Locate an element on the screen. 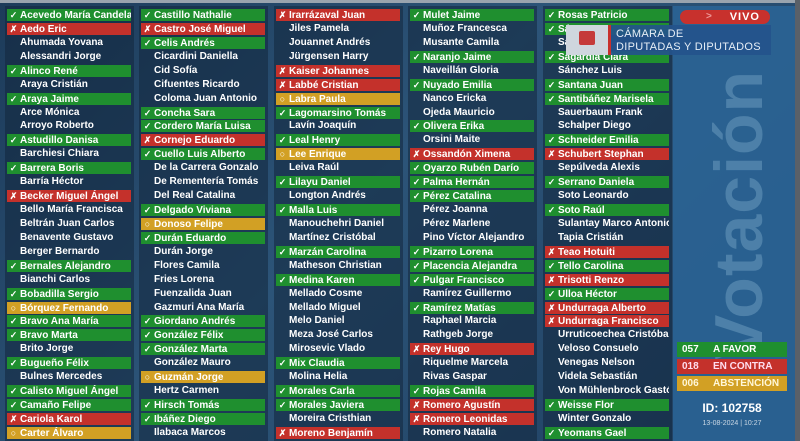 The height and width of the screenshot is (441, 800). deputy-row: Brito Jorge is located at coordinates (69, 349).